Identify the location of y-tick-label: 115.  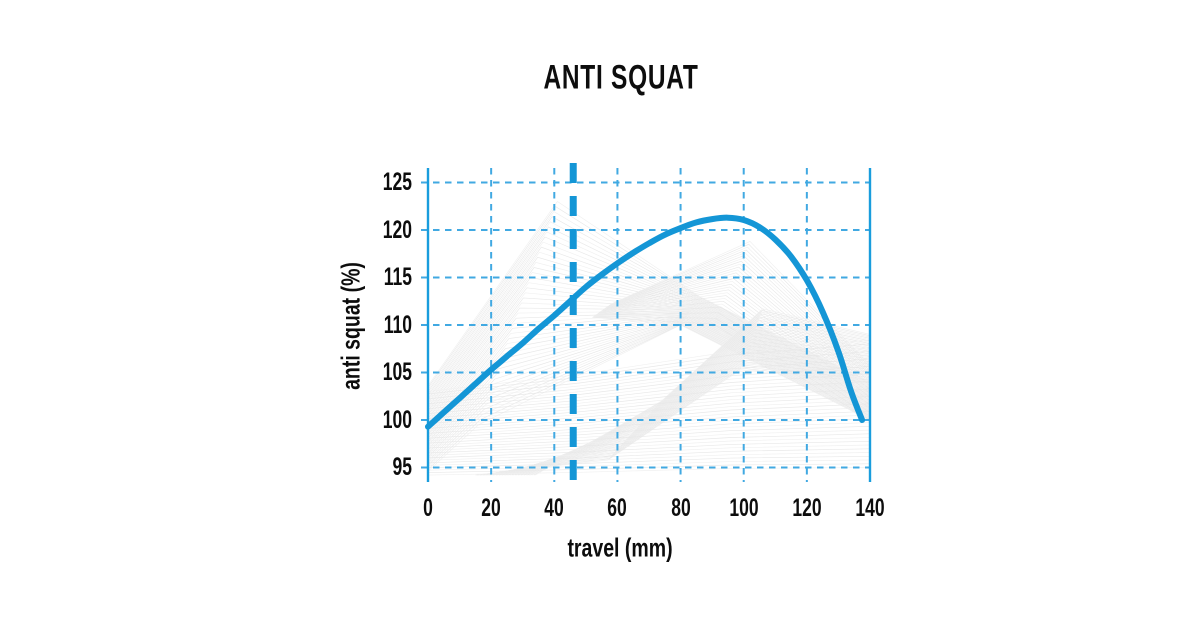
(397, 277).